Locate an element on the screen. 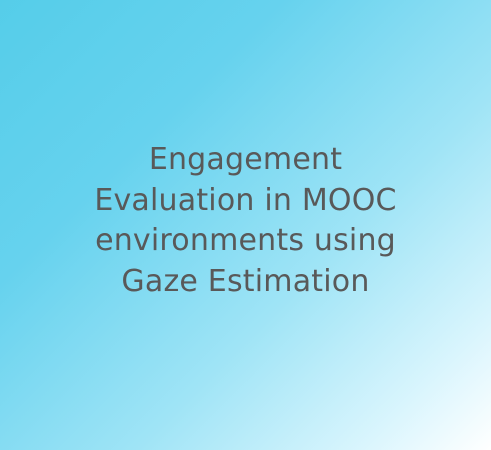 This screenshot has height=450, width=491. title-line-4: Gaze Estimation is located at coordinates (245, 281).